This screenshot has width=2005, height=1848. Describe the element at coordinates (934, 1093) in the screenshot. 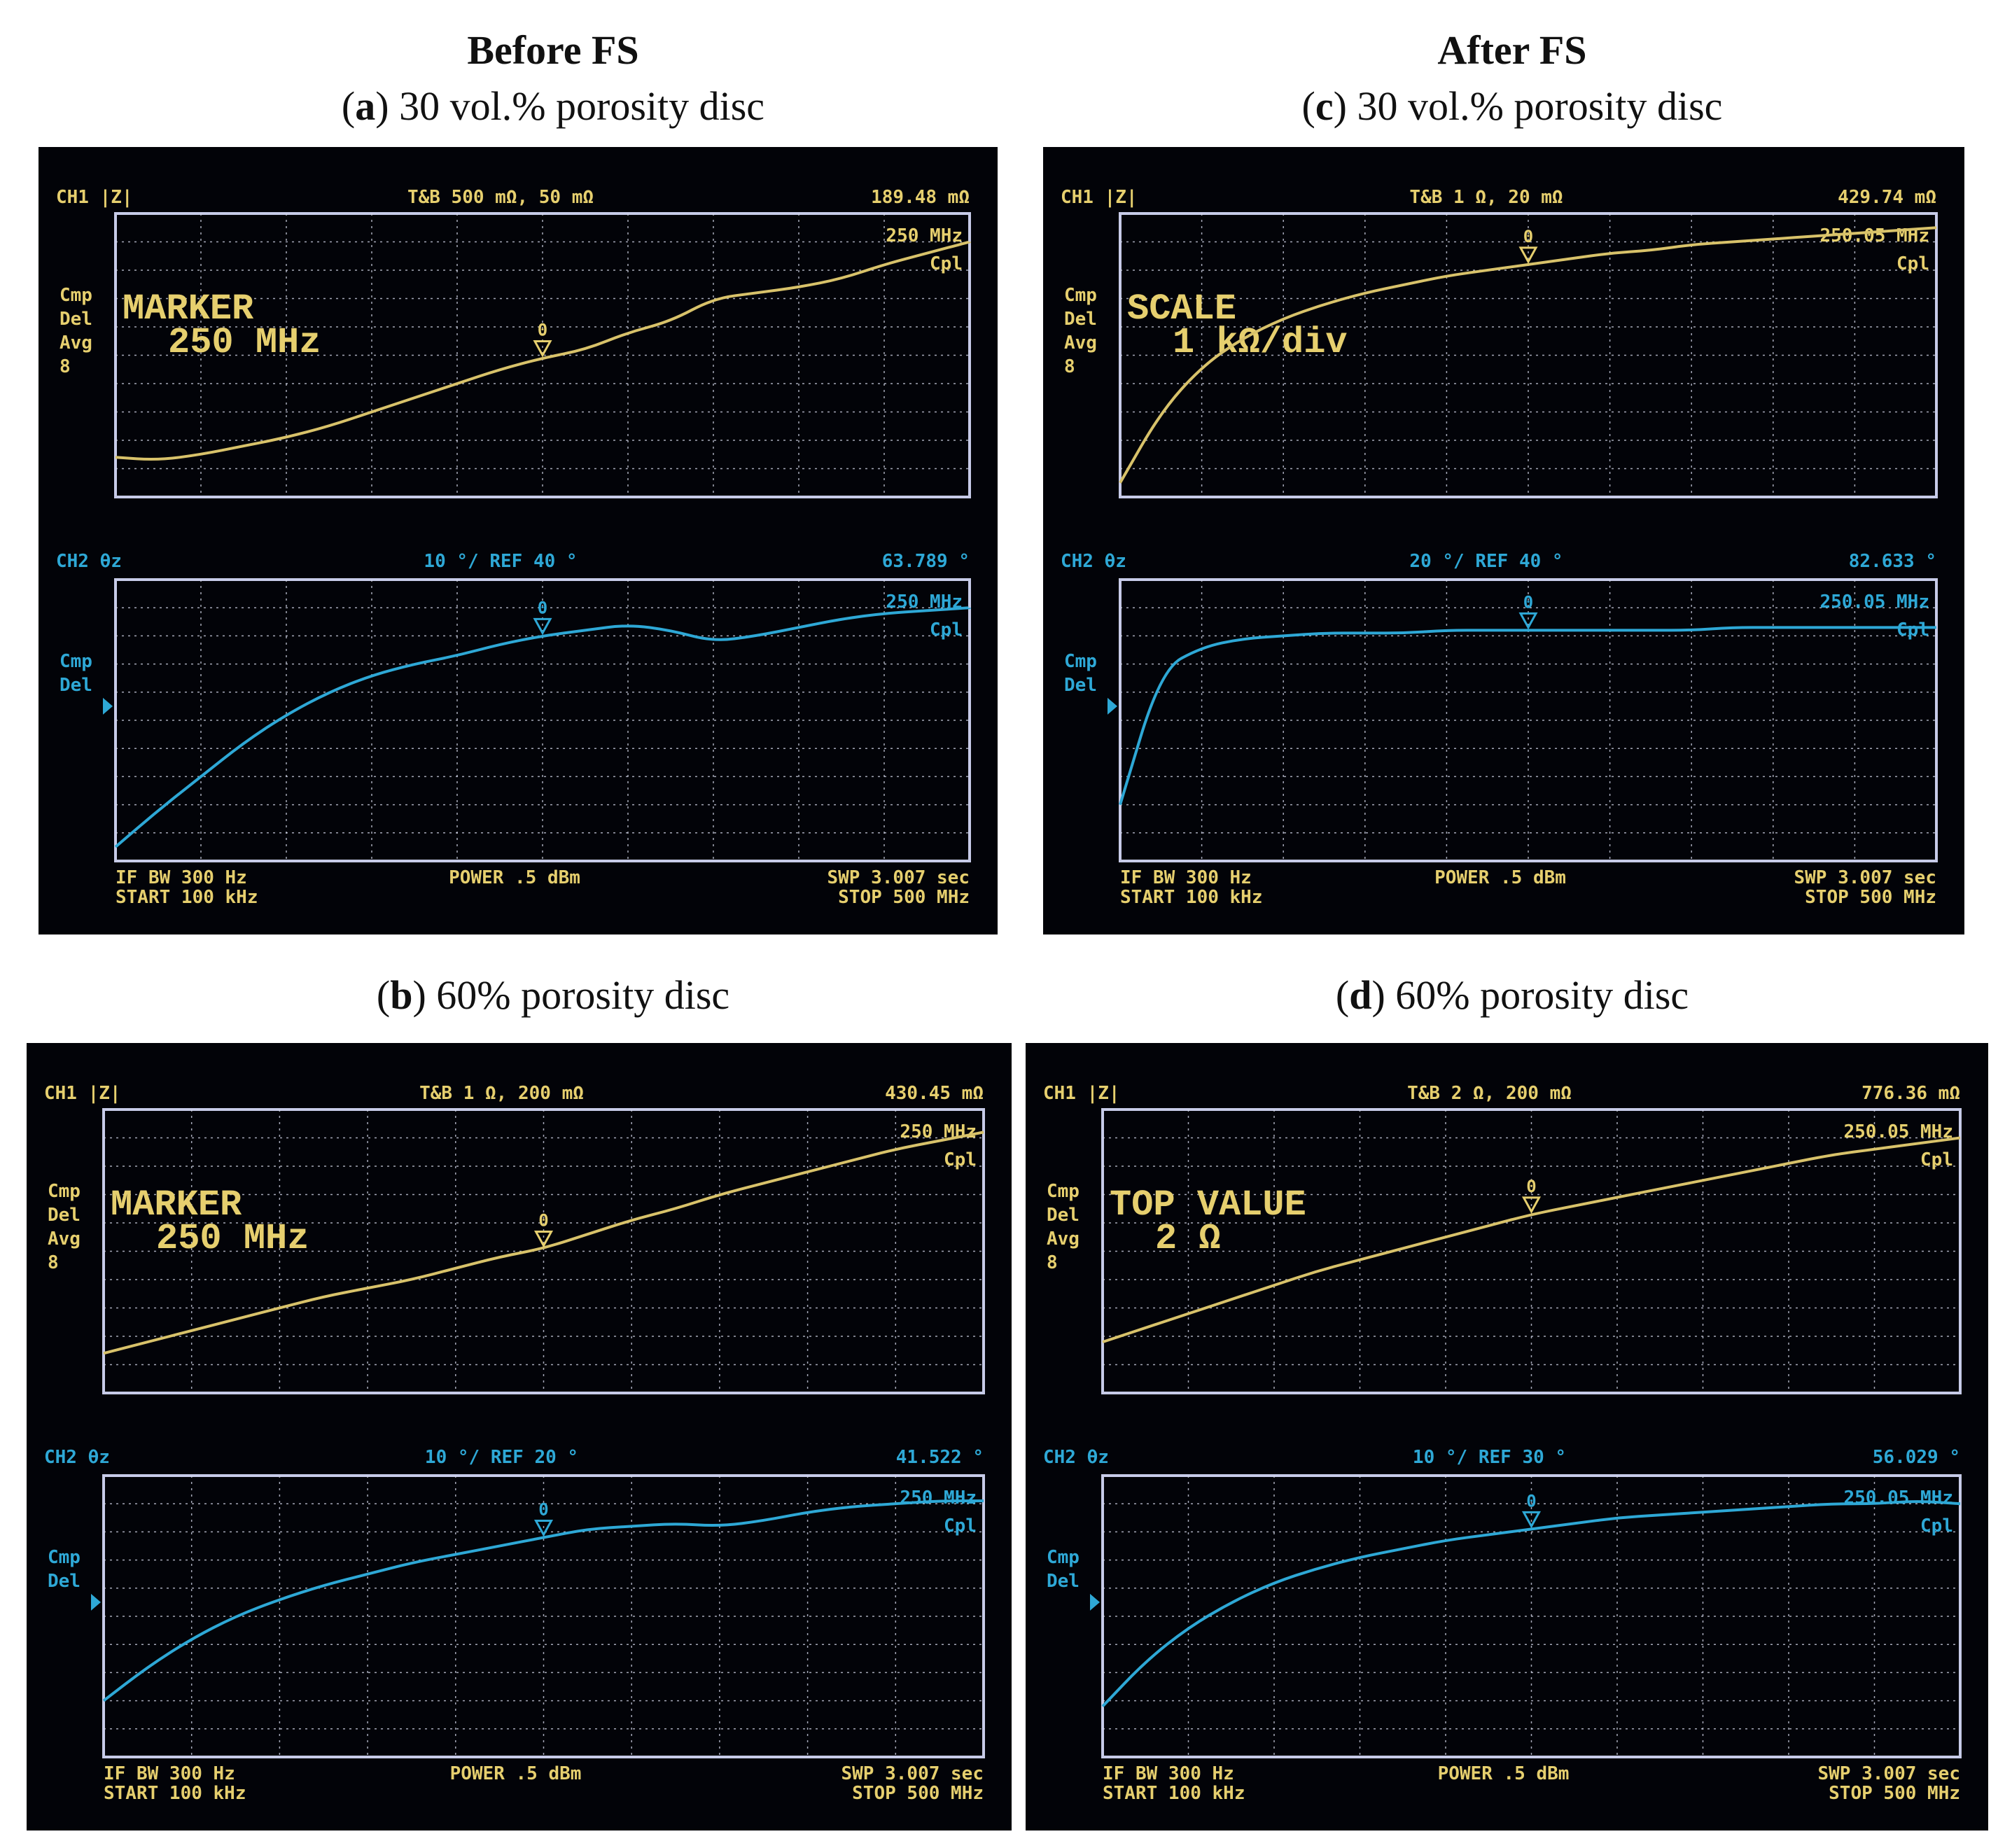

I see `ch1-value: 430.45 mΩ` at that location.